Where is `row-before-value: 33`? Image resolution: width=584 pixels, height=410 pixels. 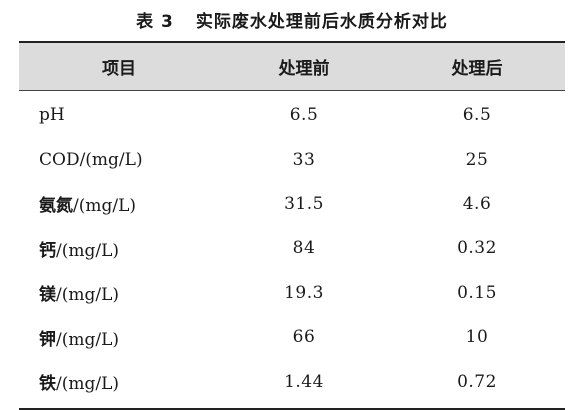
row-before-value: 33 is located at coordinates (304, 159).